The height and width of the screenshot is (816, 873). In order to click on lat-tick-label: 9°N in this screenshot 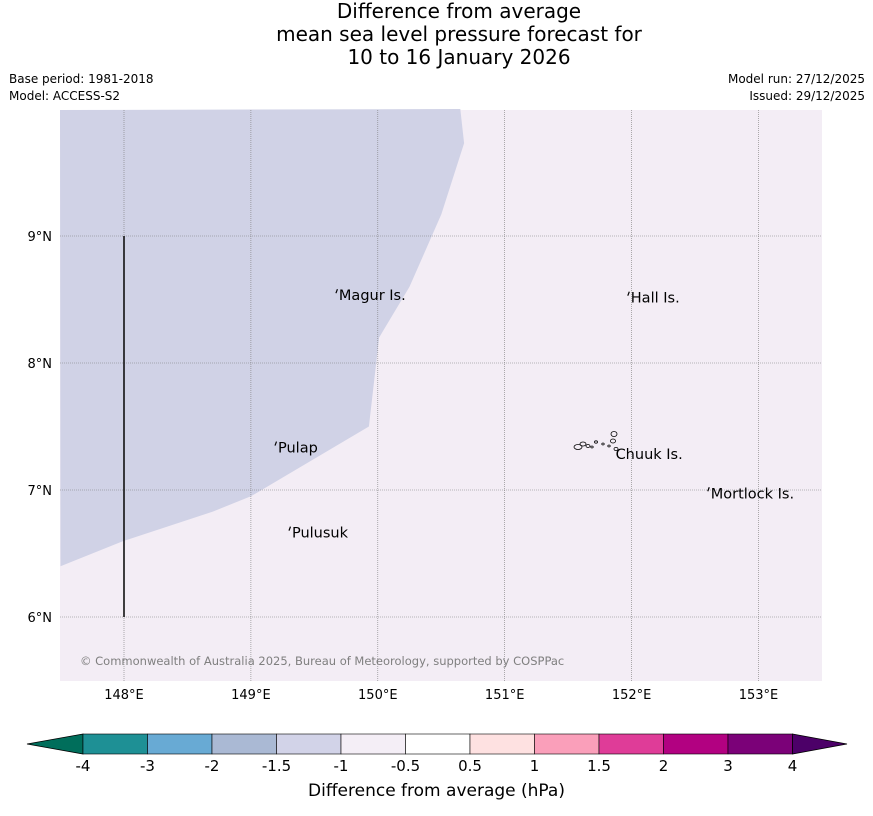, I will do `click(40, 237)`.